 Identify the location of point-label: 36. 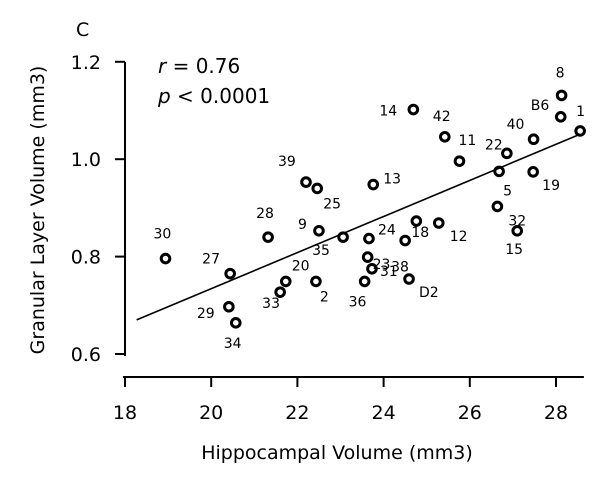
(358, 302).